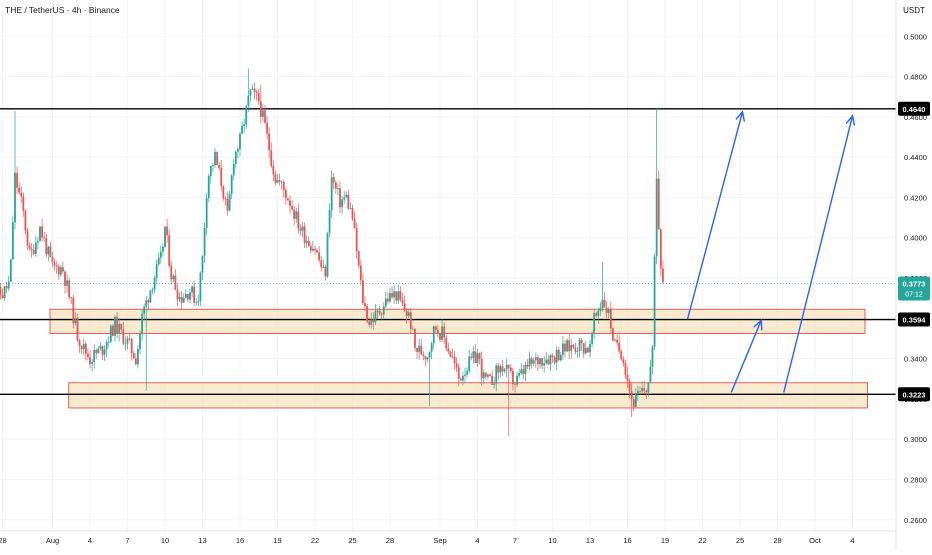  Describe the element at coordinates (914, 283) in the screenshot. I see `last-price-label: 0.3773` at that location.